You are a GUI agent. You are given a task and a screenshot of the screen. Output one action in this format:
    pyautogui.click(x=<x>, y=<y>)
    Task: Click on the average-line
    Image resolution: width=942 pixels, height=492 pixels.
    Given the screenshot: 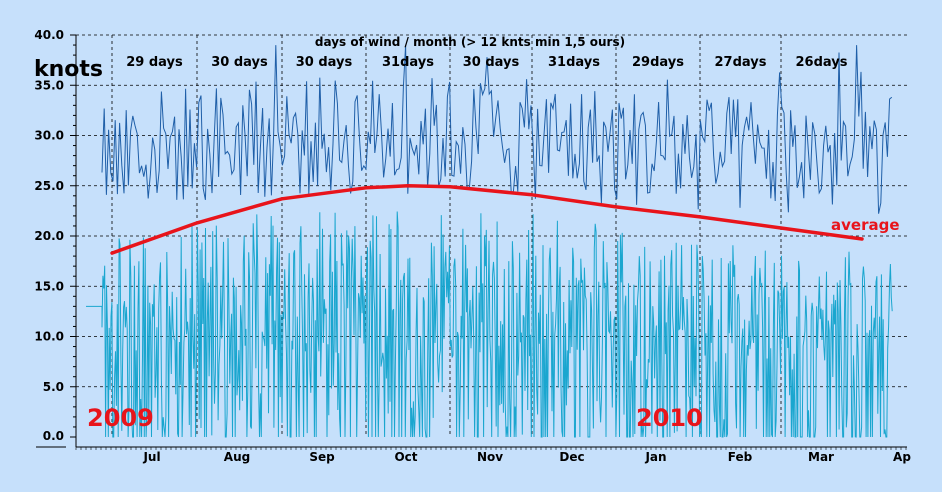 What is the action you would take?
    pyautogui.click(x=487, y=219)
    